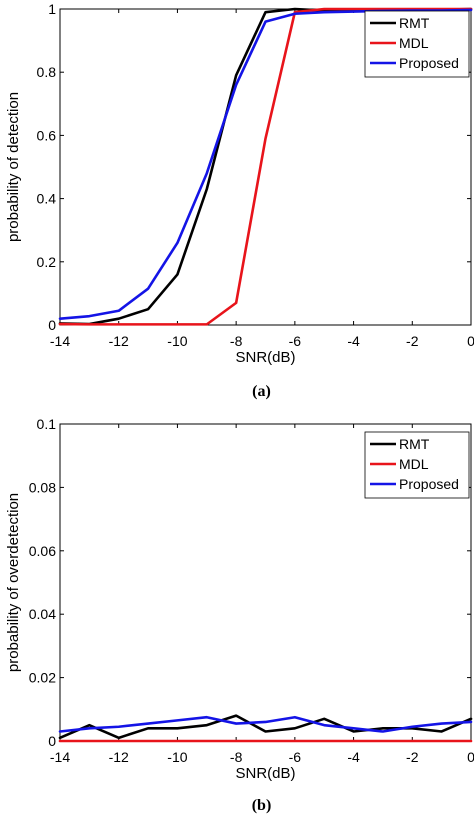 The image size is (474, 818). I want to click on y-tick-label: 0.08, so click(42, 487).